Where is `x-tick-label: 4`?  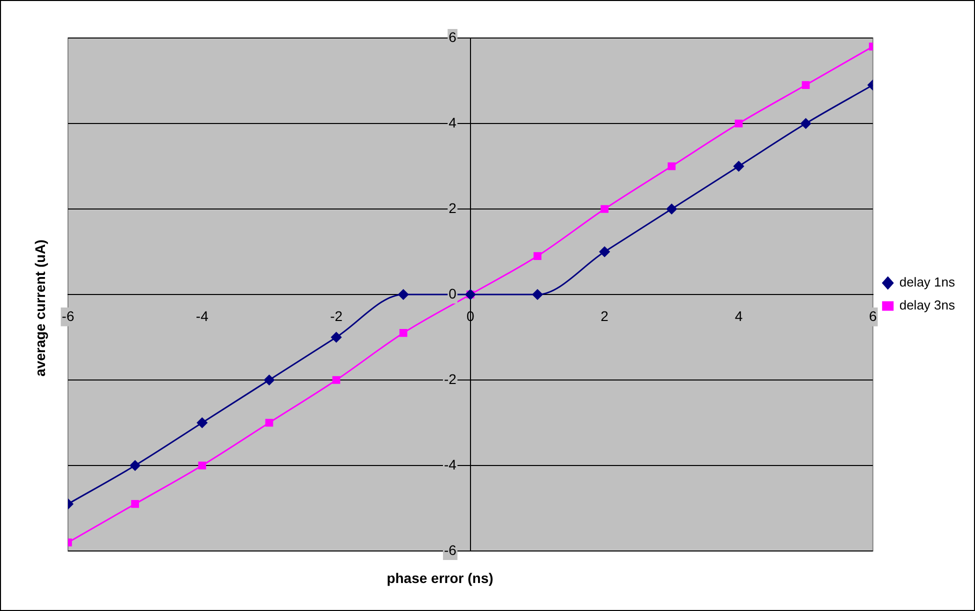
x-tick-label: 4 is located at coordinates (738, 316).